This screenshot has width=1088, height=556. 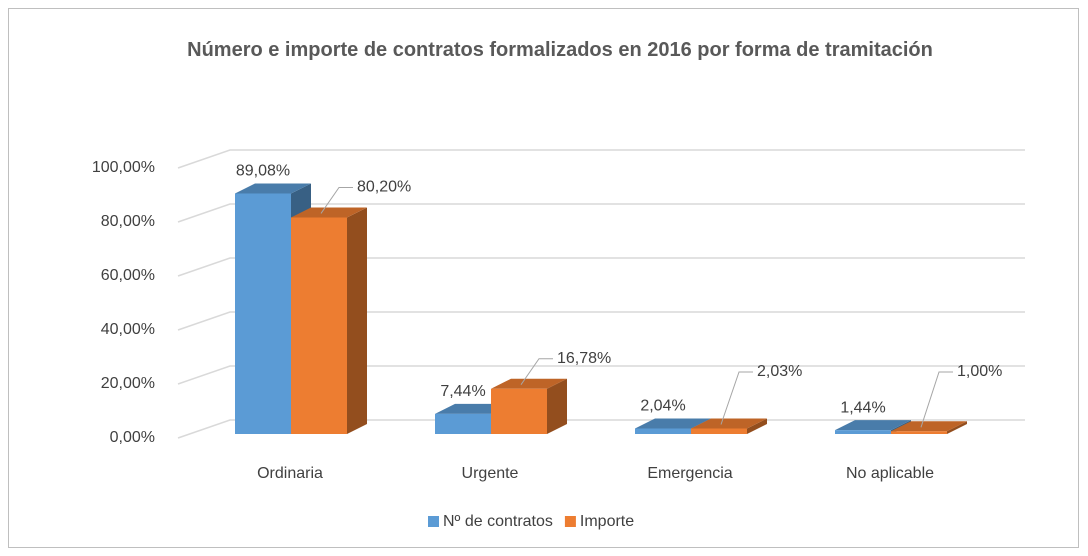 I want to click on y-tick-label: 20,00%, so click(x=128, y=383).